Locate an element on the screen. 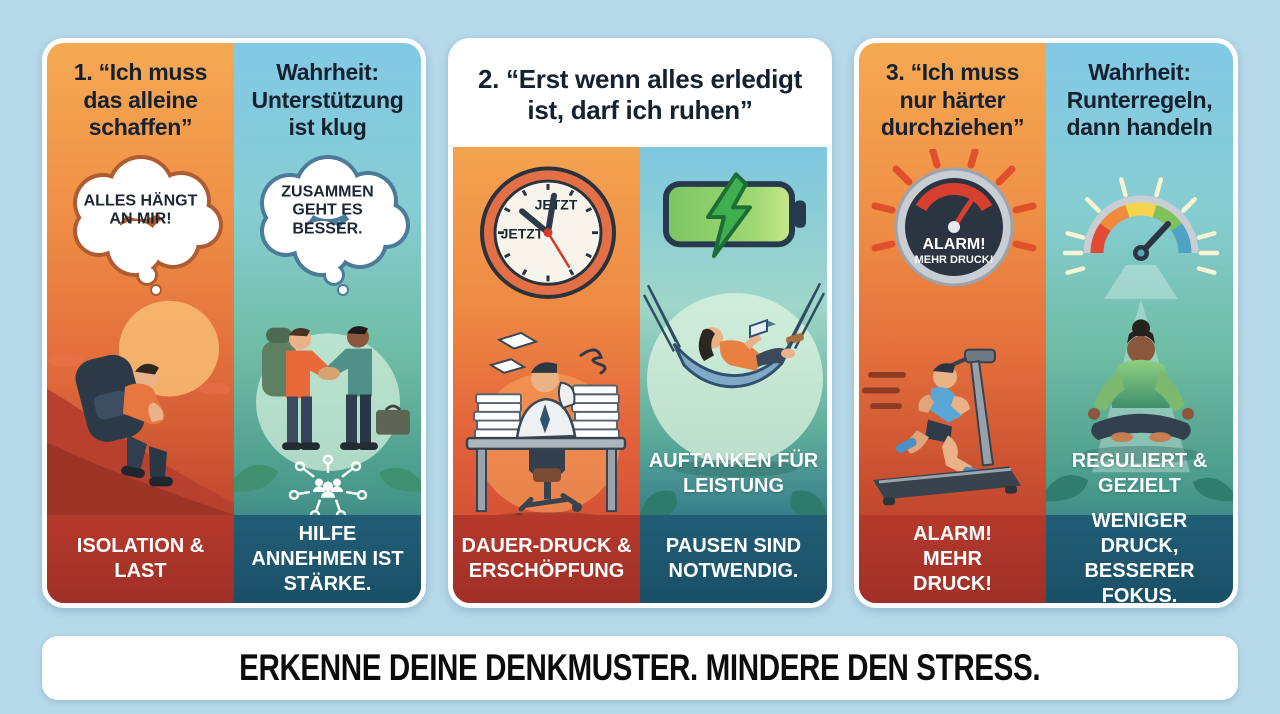  panel-2-truth-caption-text: PAUSEN SIND NOTWENDIG. is located at coordinates (733, 558).